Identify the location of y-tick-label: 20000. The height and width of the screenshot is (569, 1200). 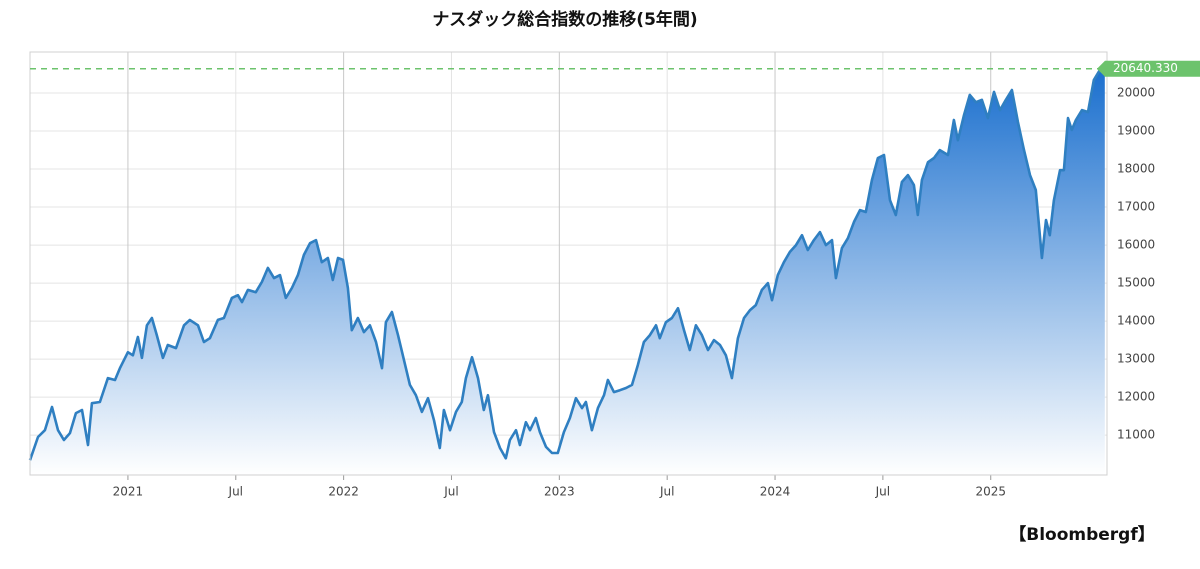
(1136, 93).